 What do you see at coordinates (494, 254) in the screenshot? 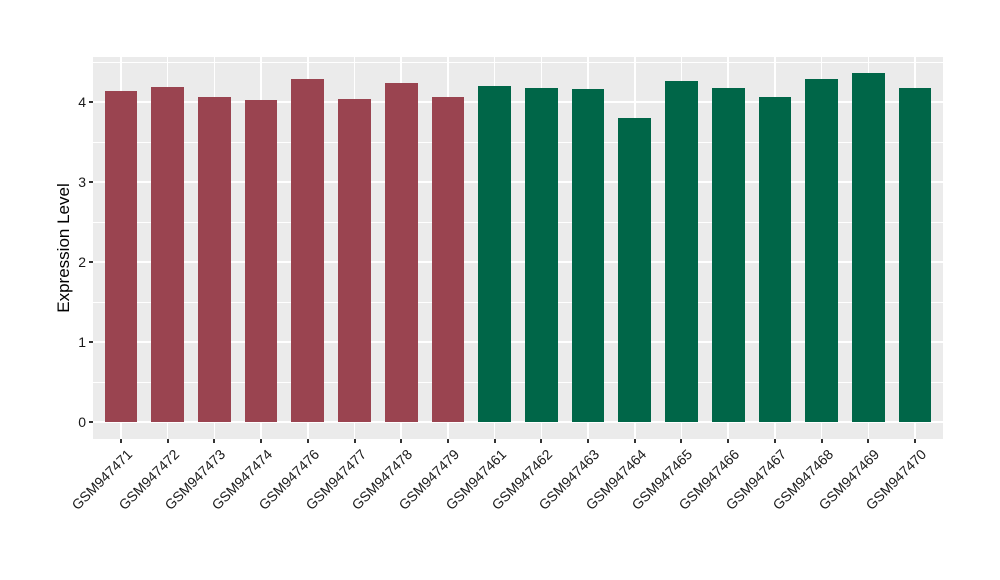
I see `bar-GSM947461` at bounding box center [494, 254].